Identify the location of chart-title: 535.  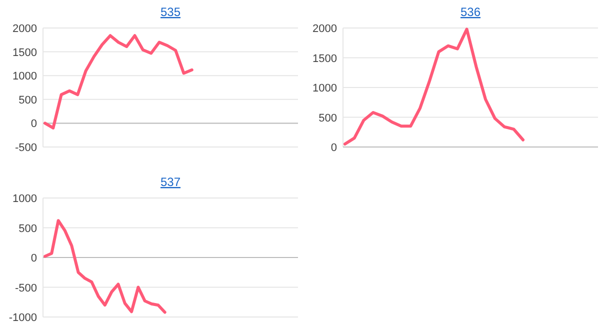
(170, 12).